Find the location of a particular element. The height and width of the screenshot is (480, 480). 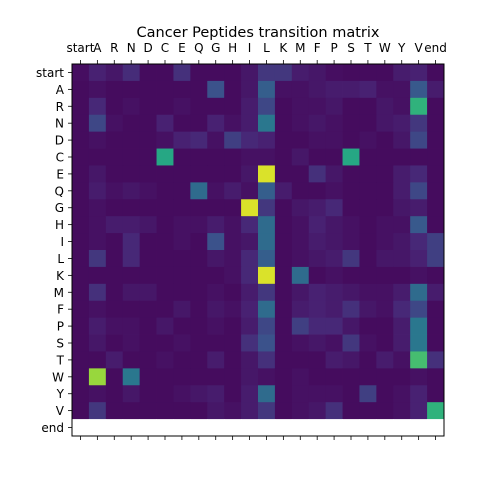

heatmap-cell-W-start is located at coordinates (81, 377).